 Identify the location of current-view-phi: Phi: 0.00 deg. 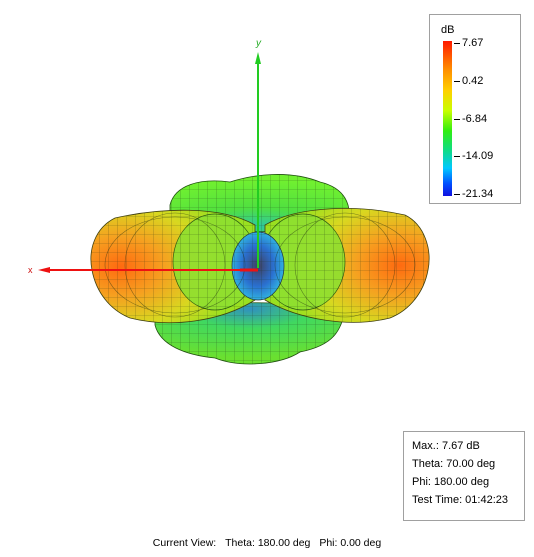
(350, 543).